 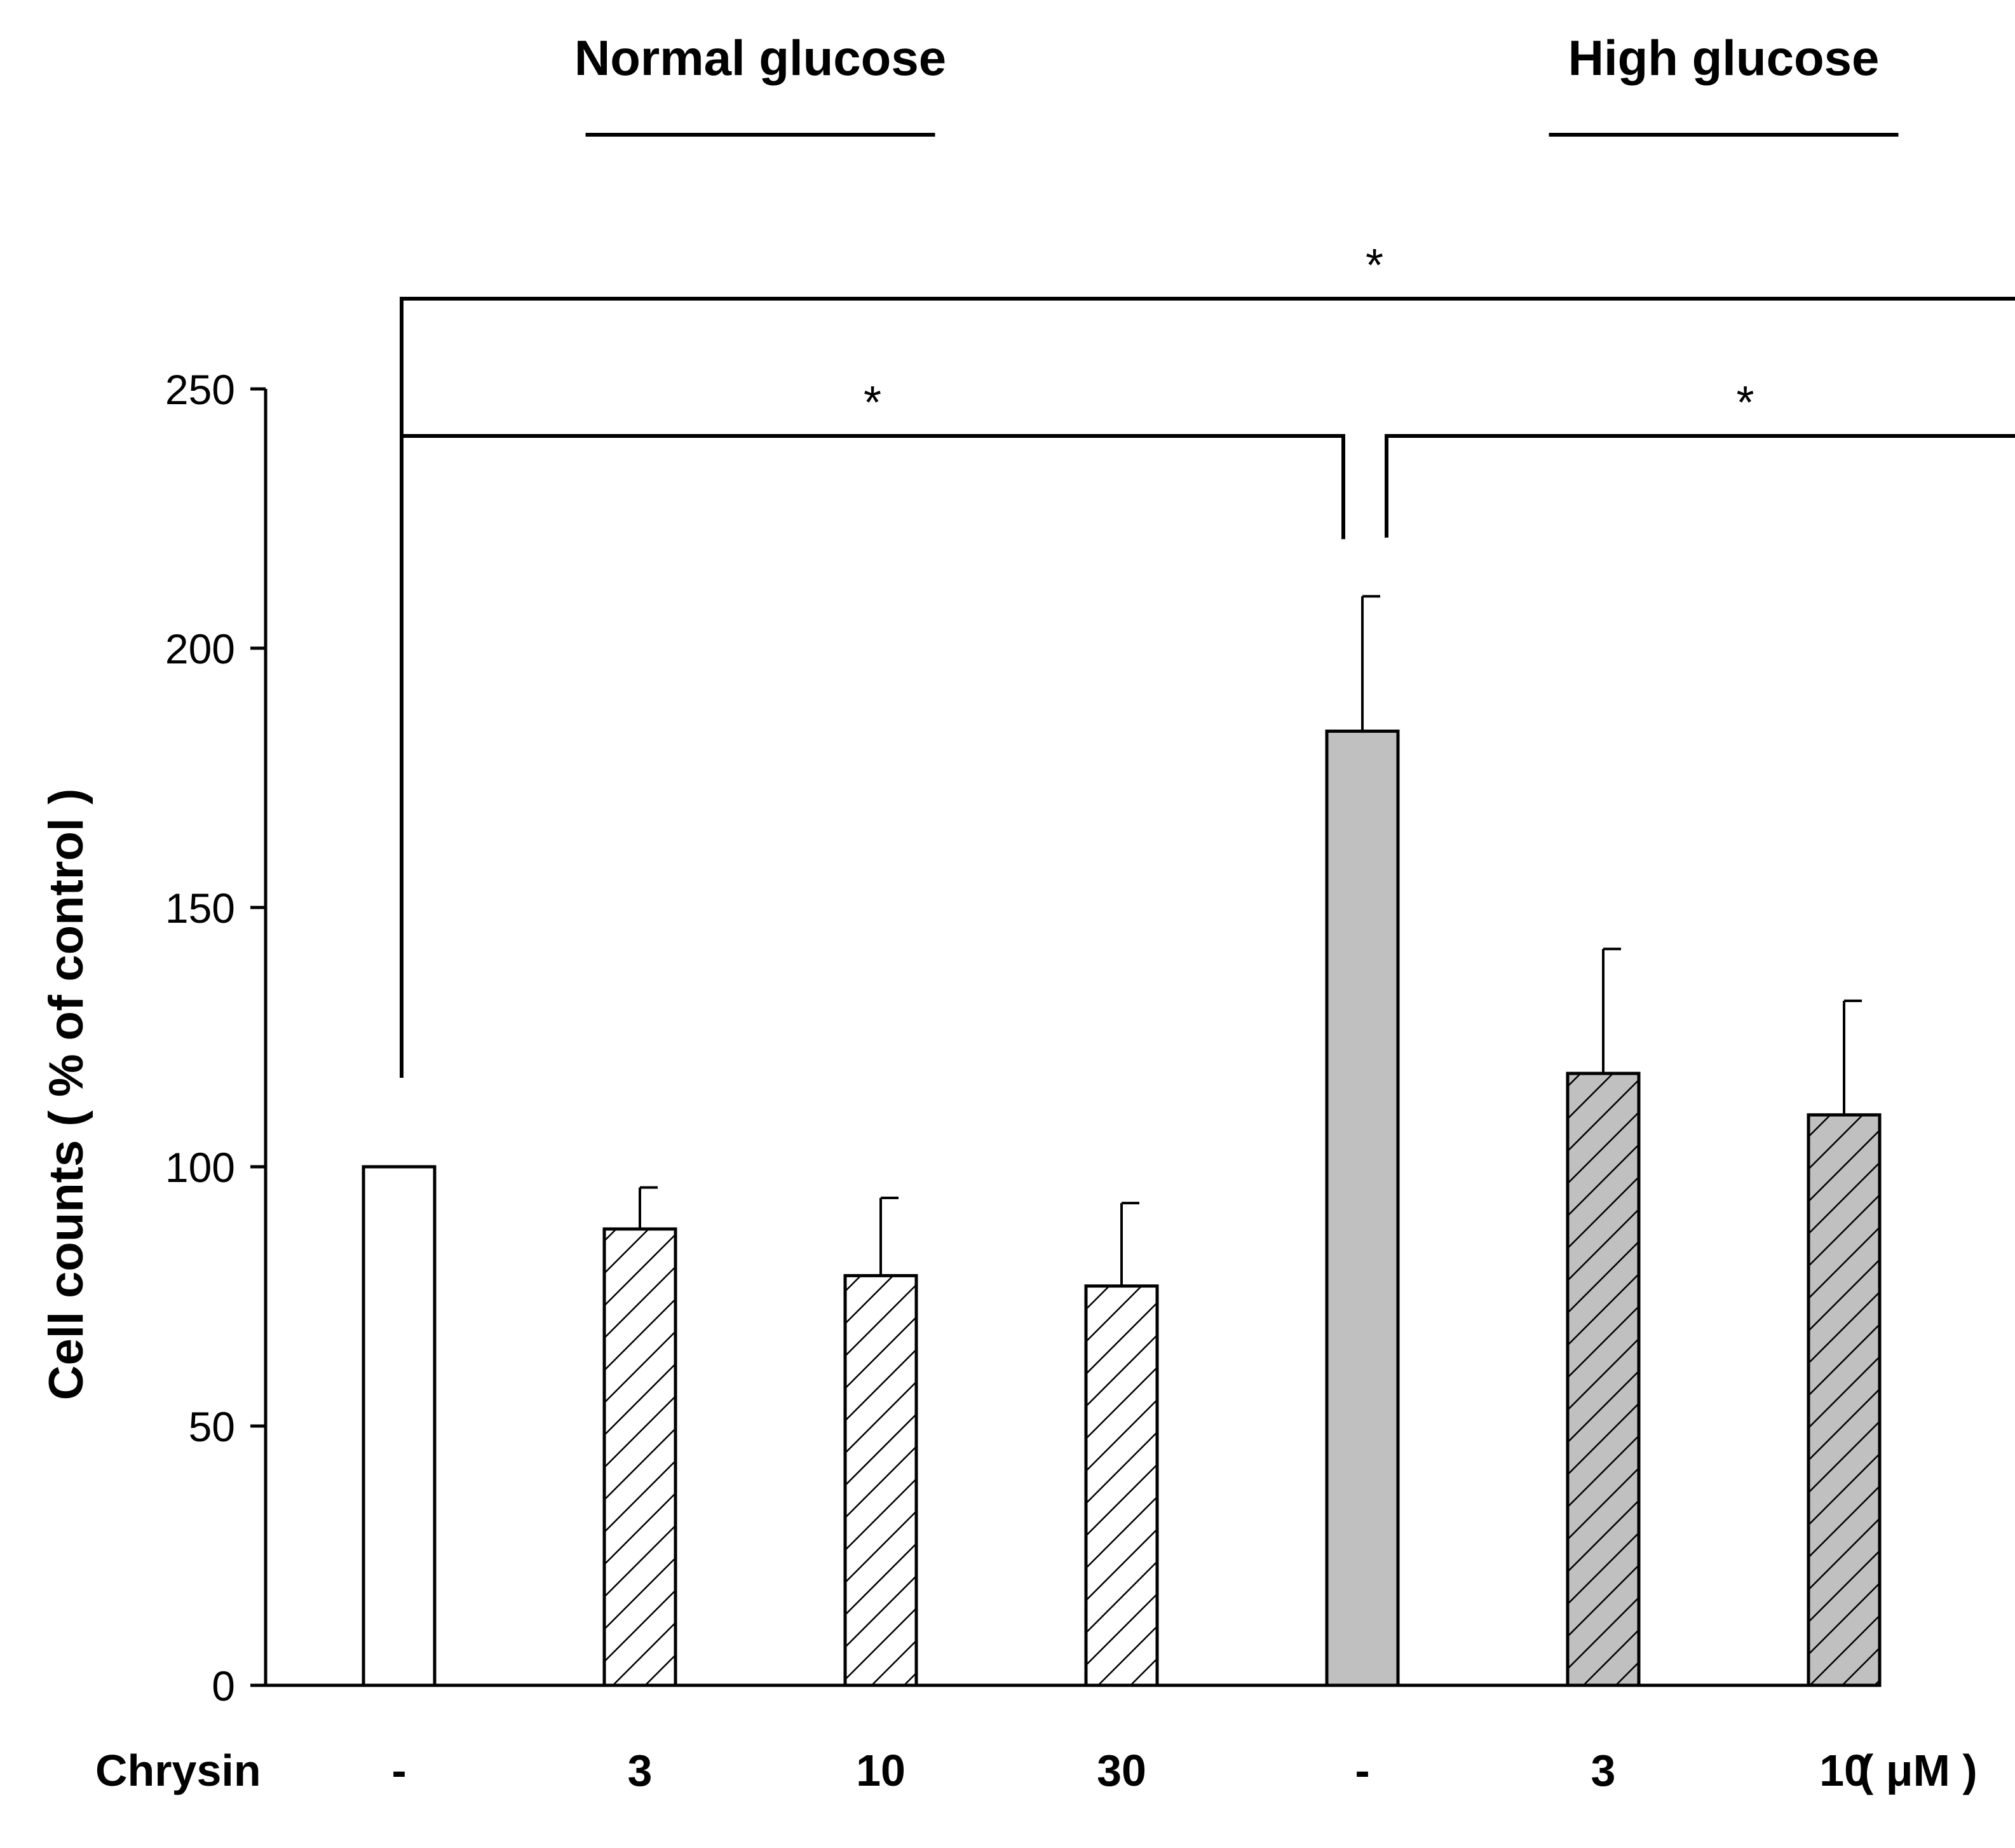 I want to click on y-axis-title: Cell counts ( % of control ), so click(x=66, y=1095).